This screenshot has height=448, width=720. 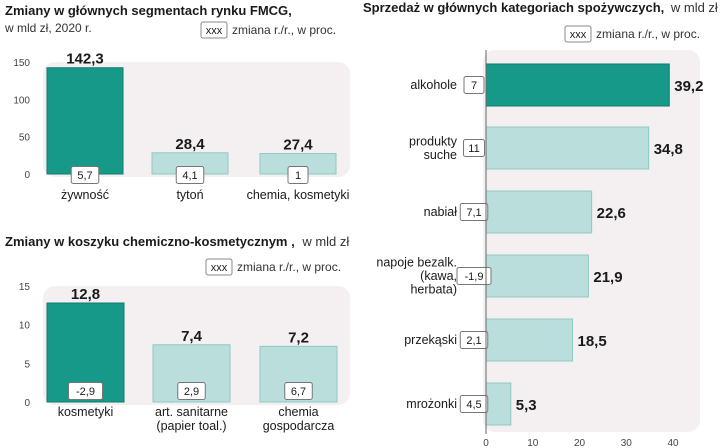 I want to click on change-badge: 4,1, so click(x=190, y=175).